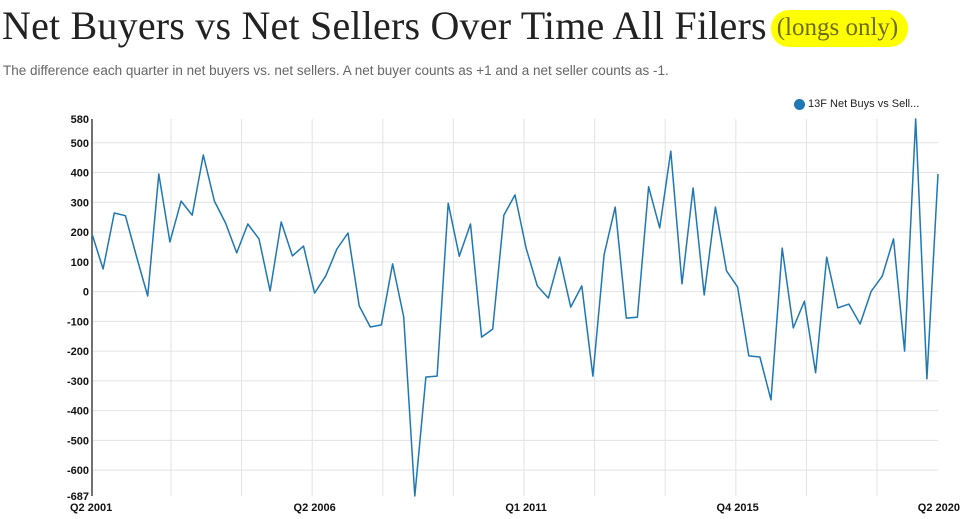 Image resolution: width=966 pixels, height=519 pixels. I want to click on x-tick-label: Q2 2001, so click(91, 508).